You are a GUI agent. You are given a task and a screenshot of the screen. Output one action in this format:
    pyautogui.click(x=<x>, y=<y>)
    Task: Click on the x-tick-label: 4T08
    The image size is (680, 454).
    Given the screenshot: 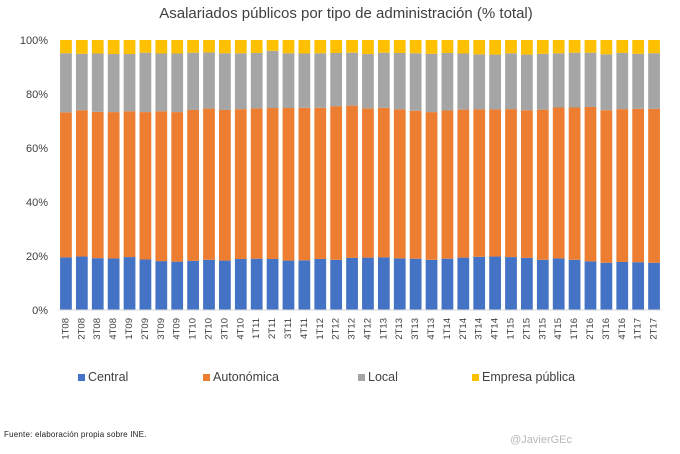 What is the action you would take?
    pyautogui.click(x=113, y=329)
    